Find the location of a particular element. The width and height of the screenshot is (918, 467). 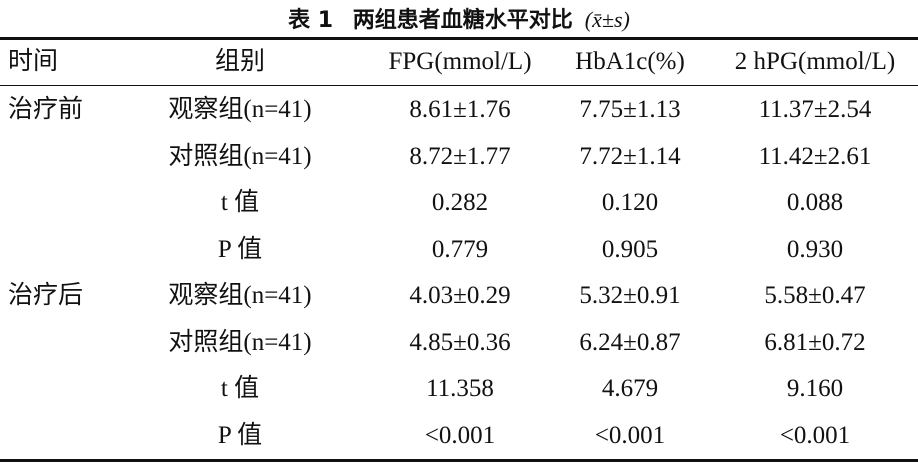

header-cell: 2 hPG(mmol/L) is located at coordinates (815, 61).